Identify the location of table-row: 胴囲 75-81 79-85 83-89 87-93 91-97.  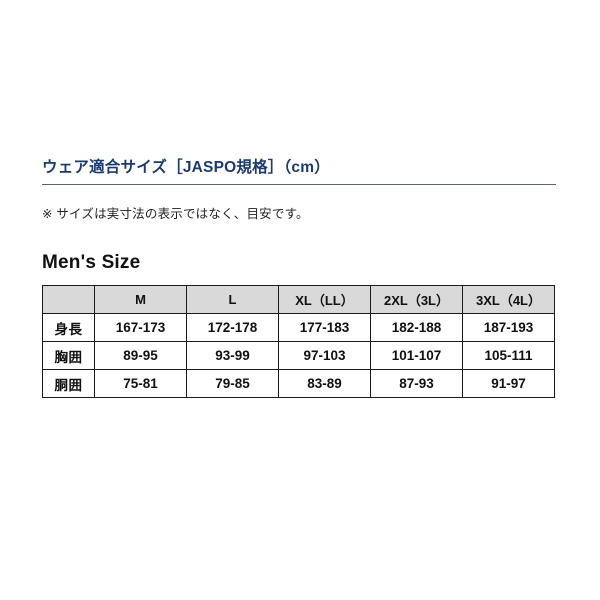
(298, 383).